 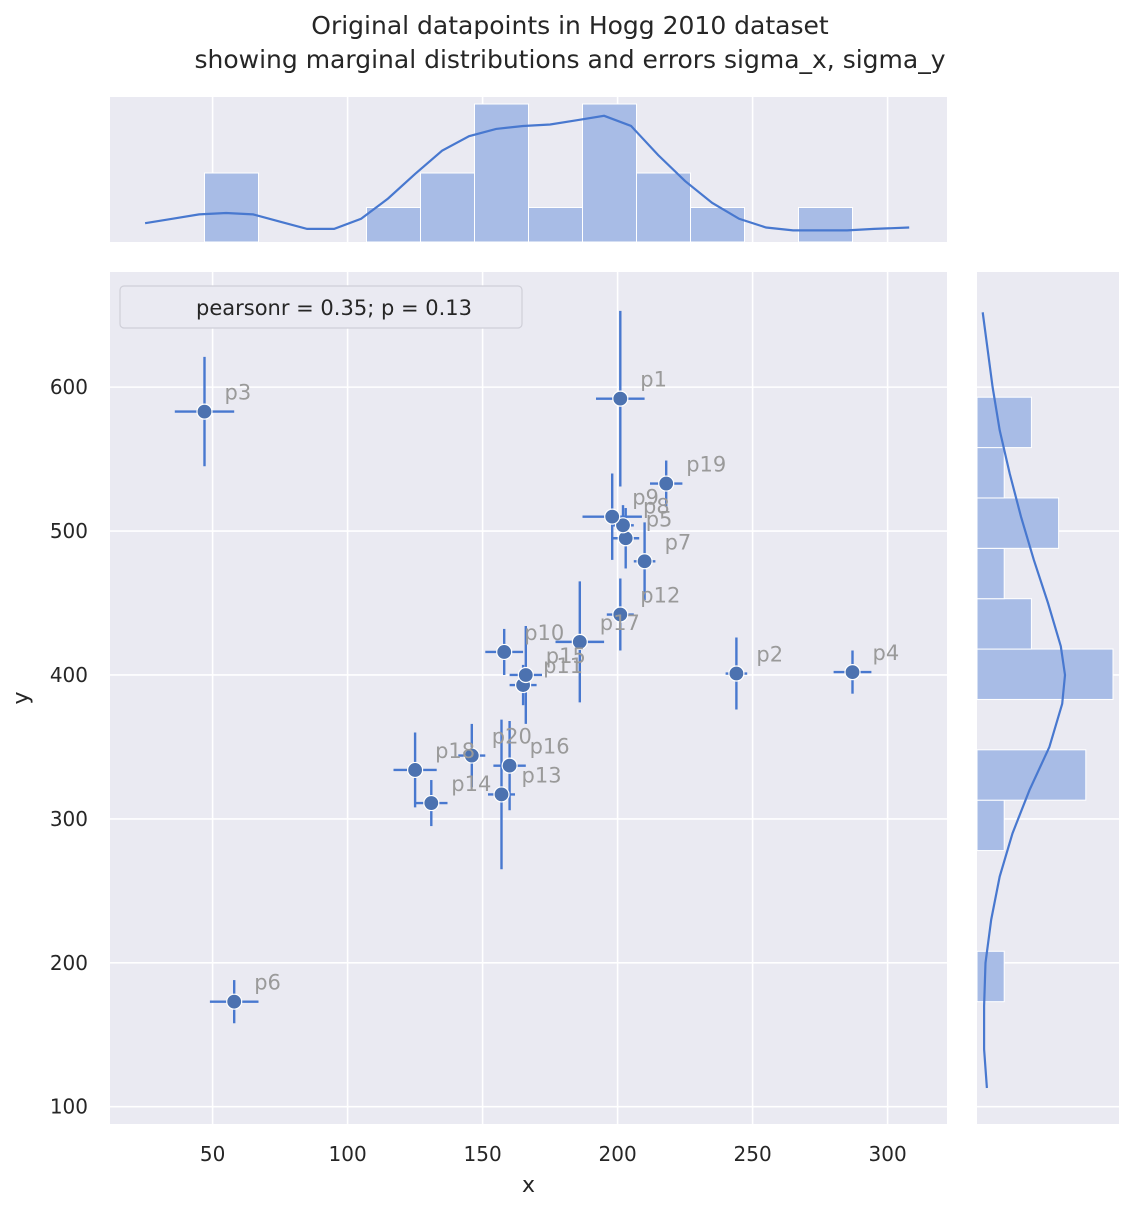 I want to click on point-label: p15, so click(x=566, y=656).